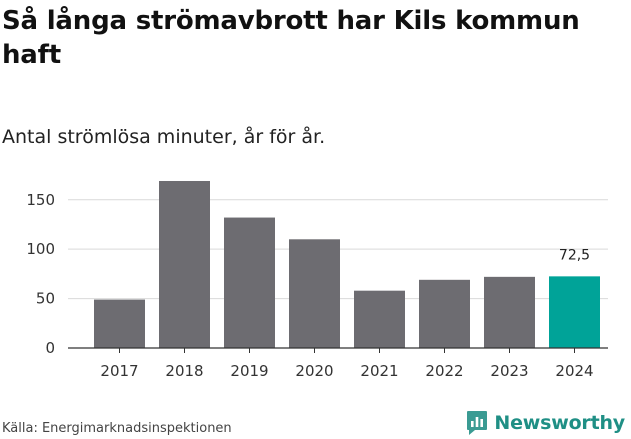  I want to click on x-tick-label-2022: 2022, so click(444, 371).